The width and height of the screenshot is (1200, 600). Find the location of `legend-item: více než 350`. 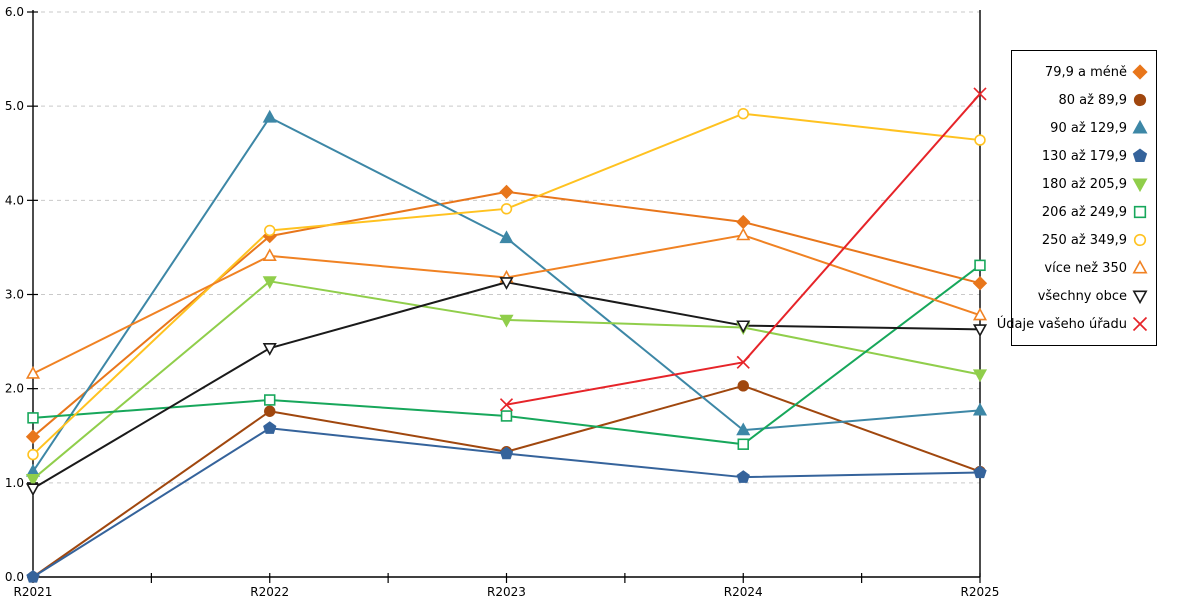

legend-item: více než 350 is located at coordinates (1084, 268).